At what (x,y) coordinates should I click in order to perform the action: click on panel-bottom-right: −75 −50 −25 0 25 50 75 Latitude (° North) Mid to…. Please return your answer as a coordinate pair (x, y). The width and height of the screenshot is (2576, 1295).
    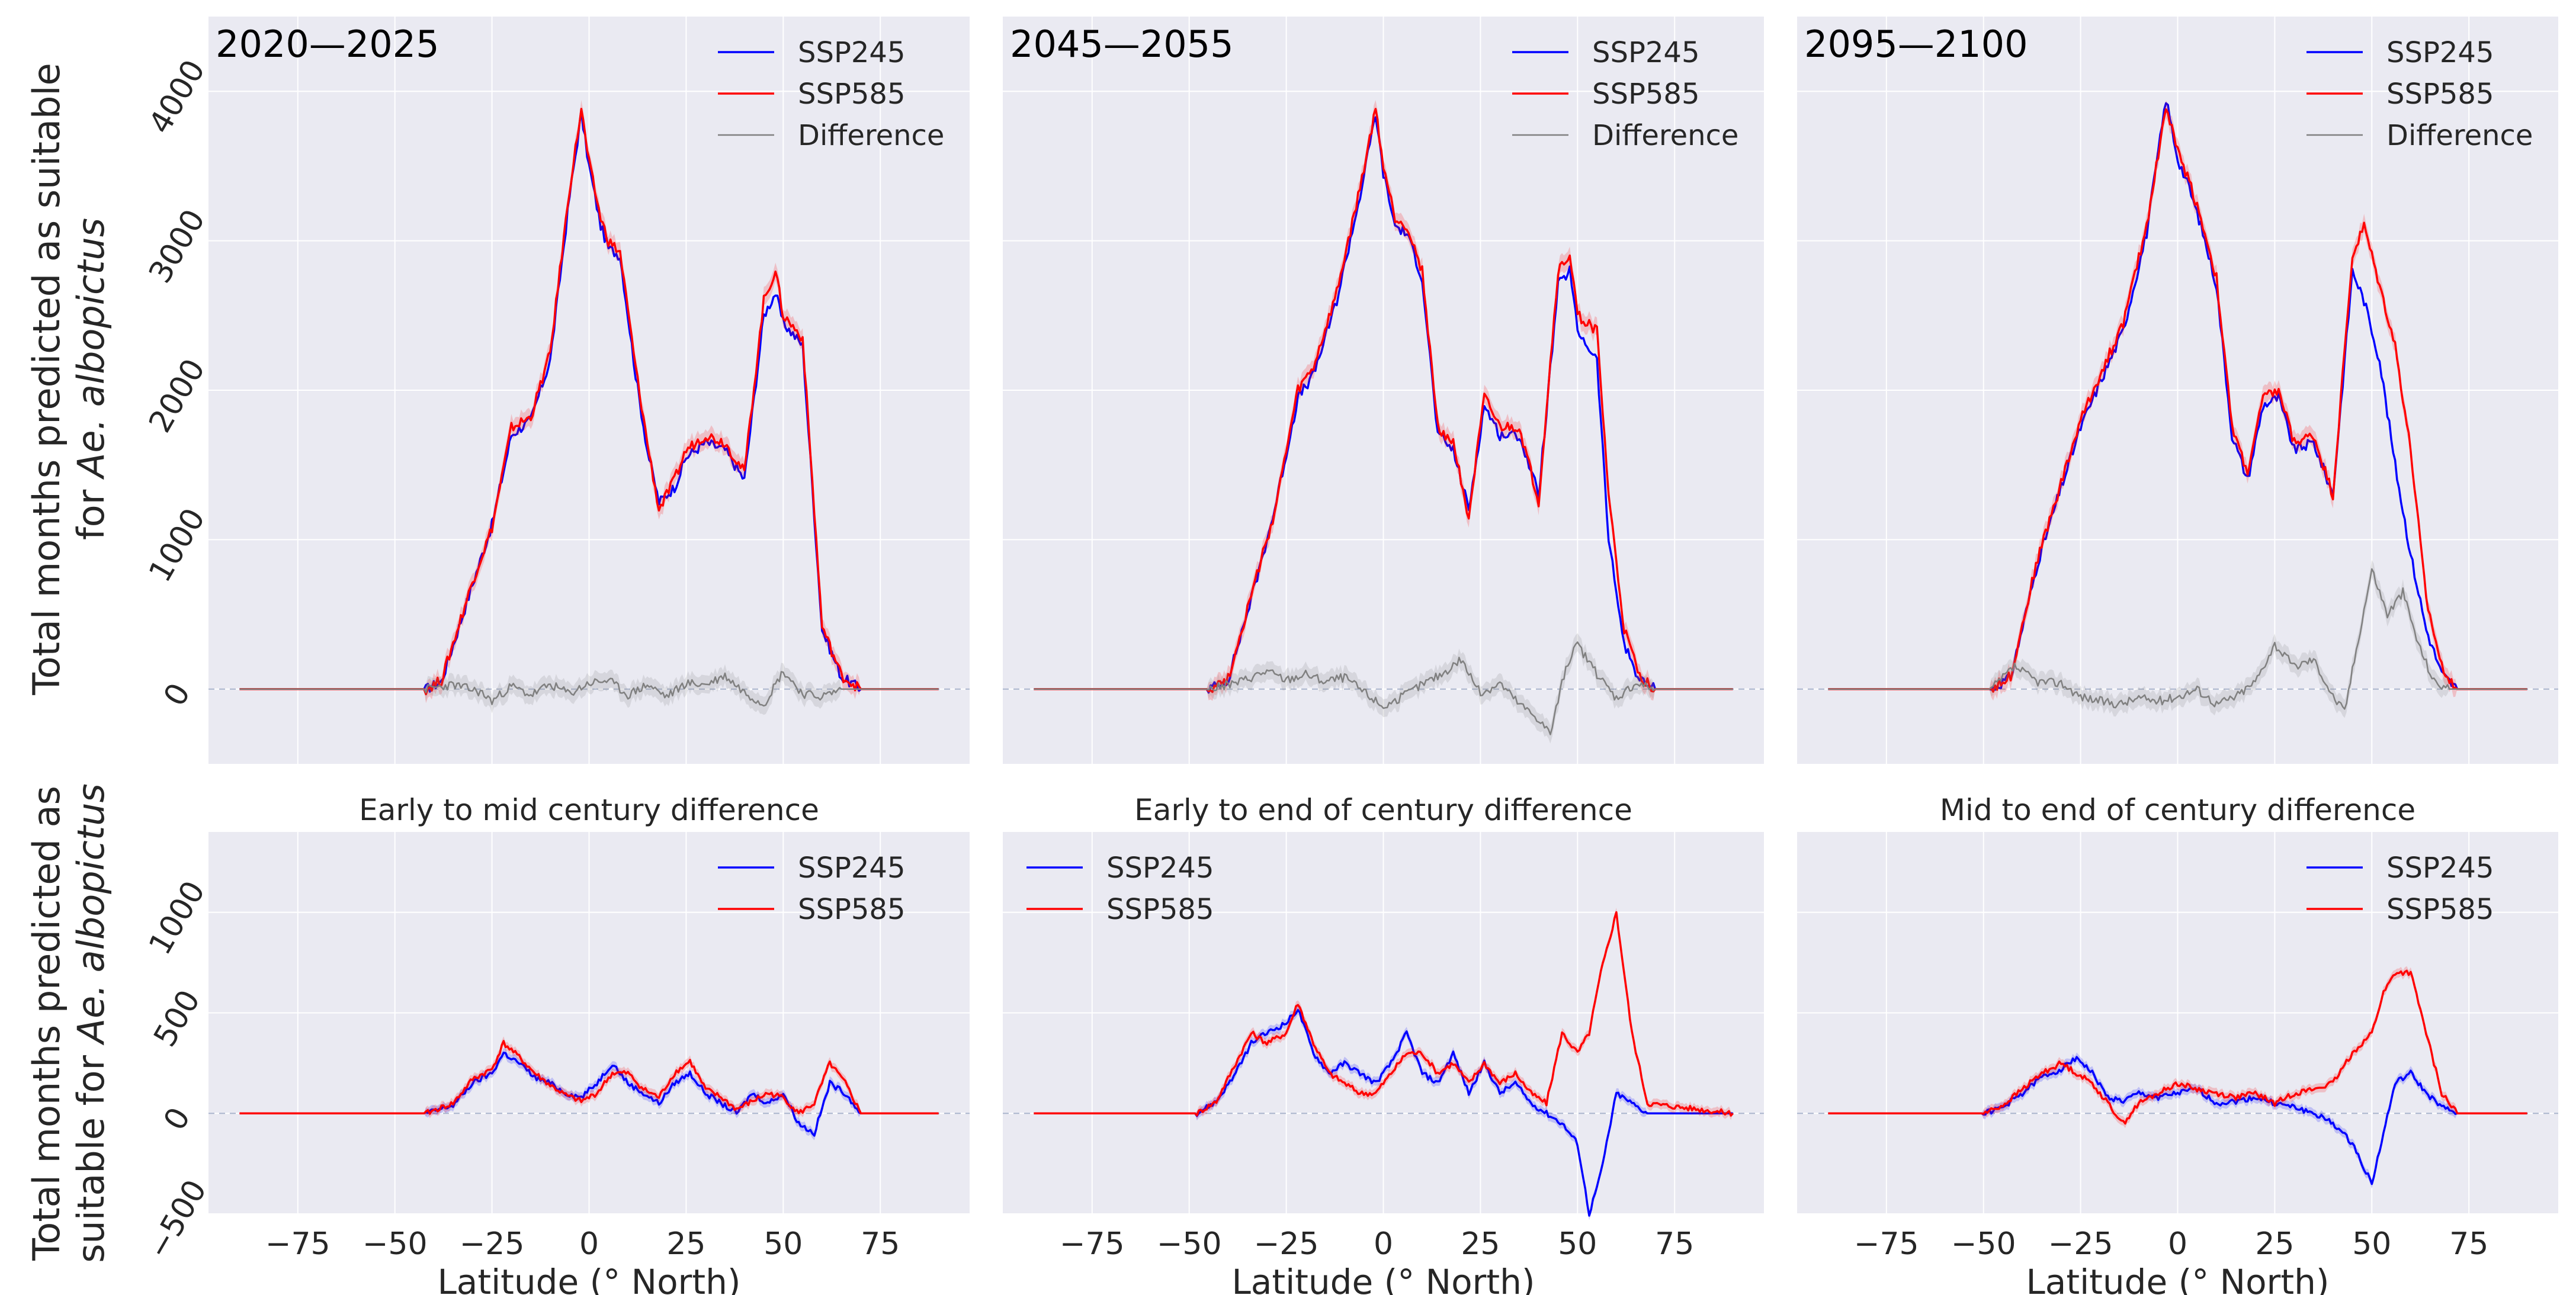
    Looking at the image, I should click on (2177, 1044).